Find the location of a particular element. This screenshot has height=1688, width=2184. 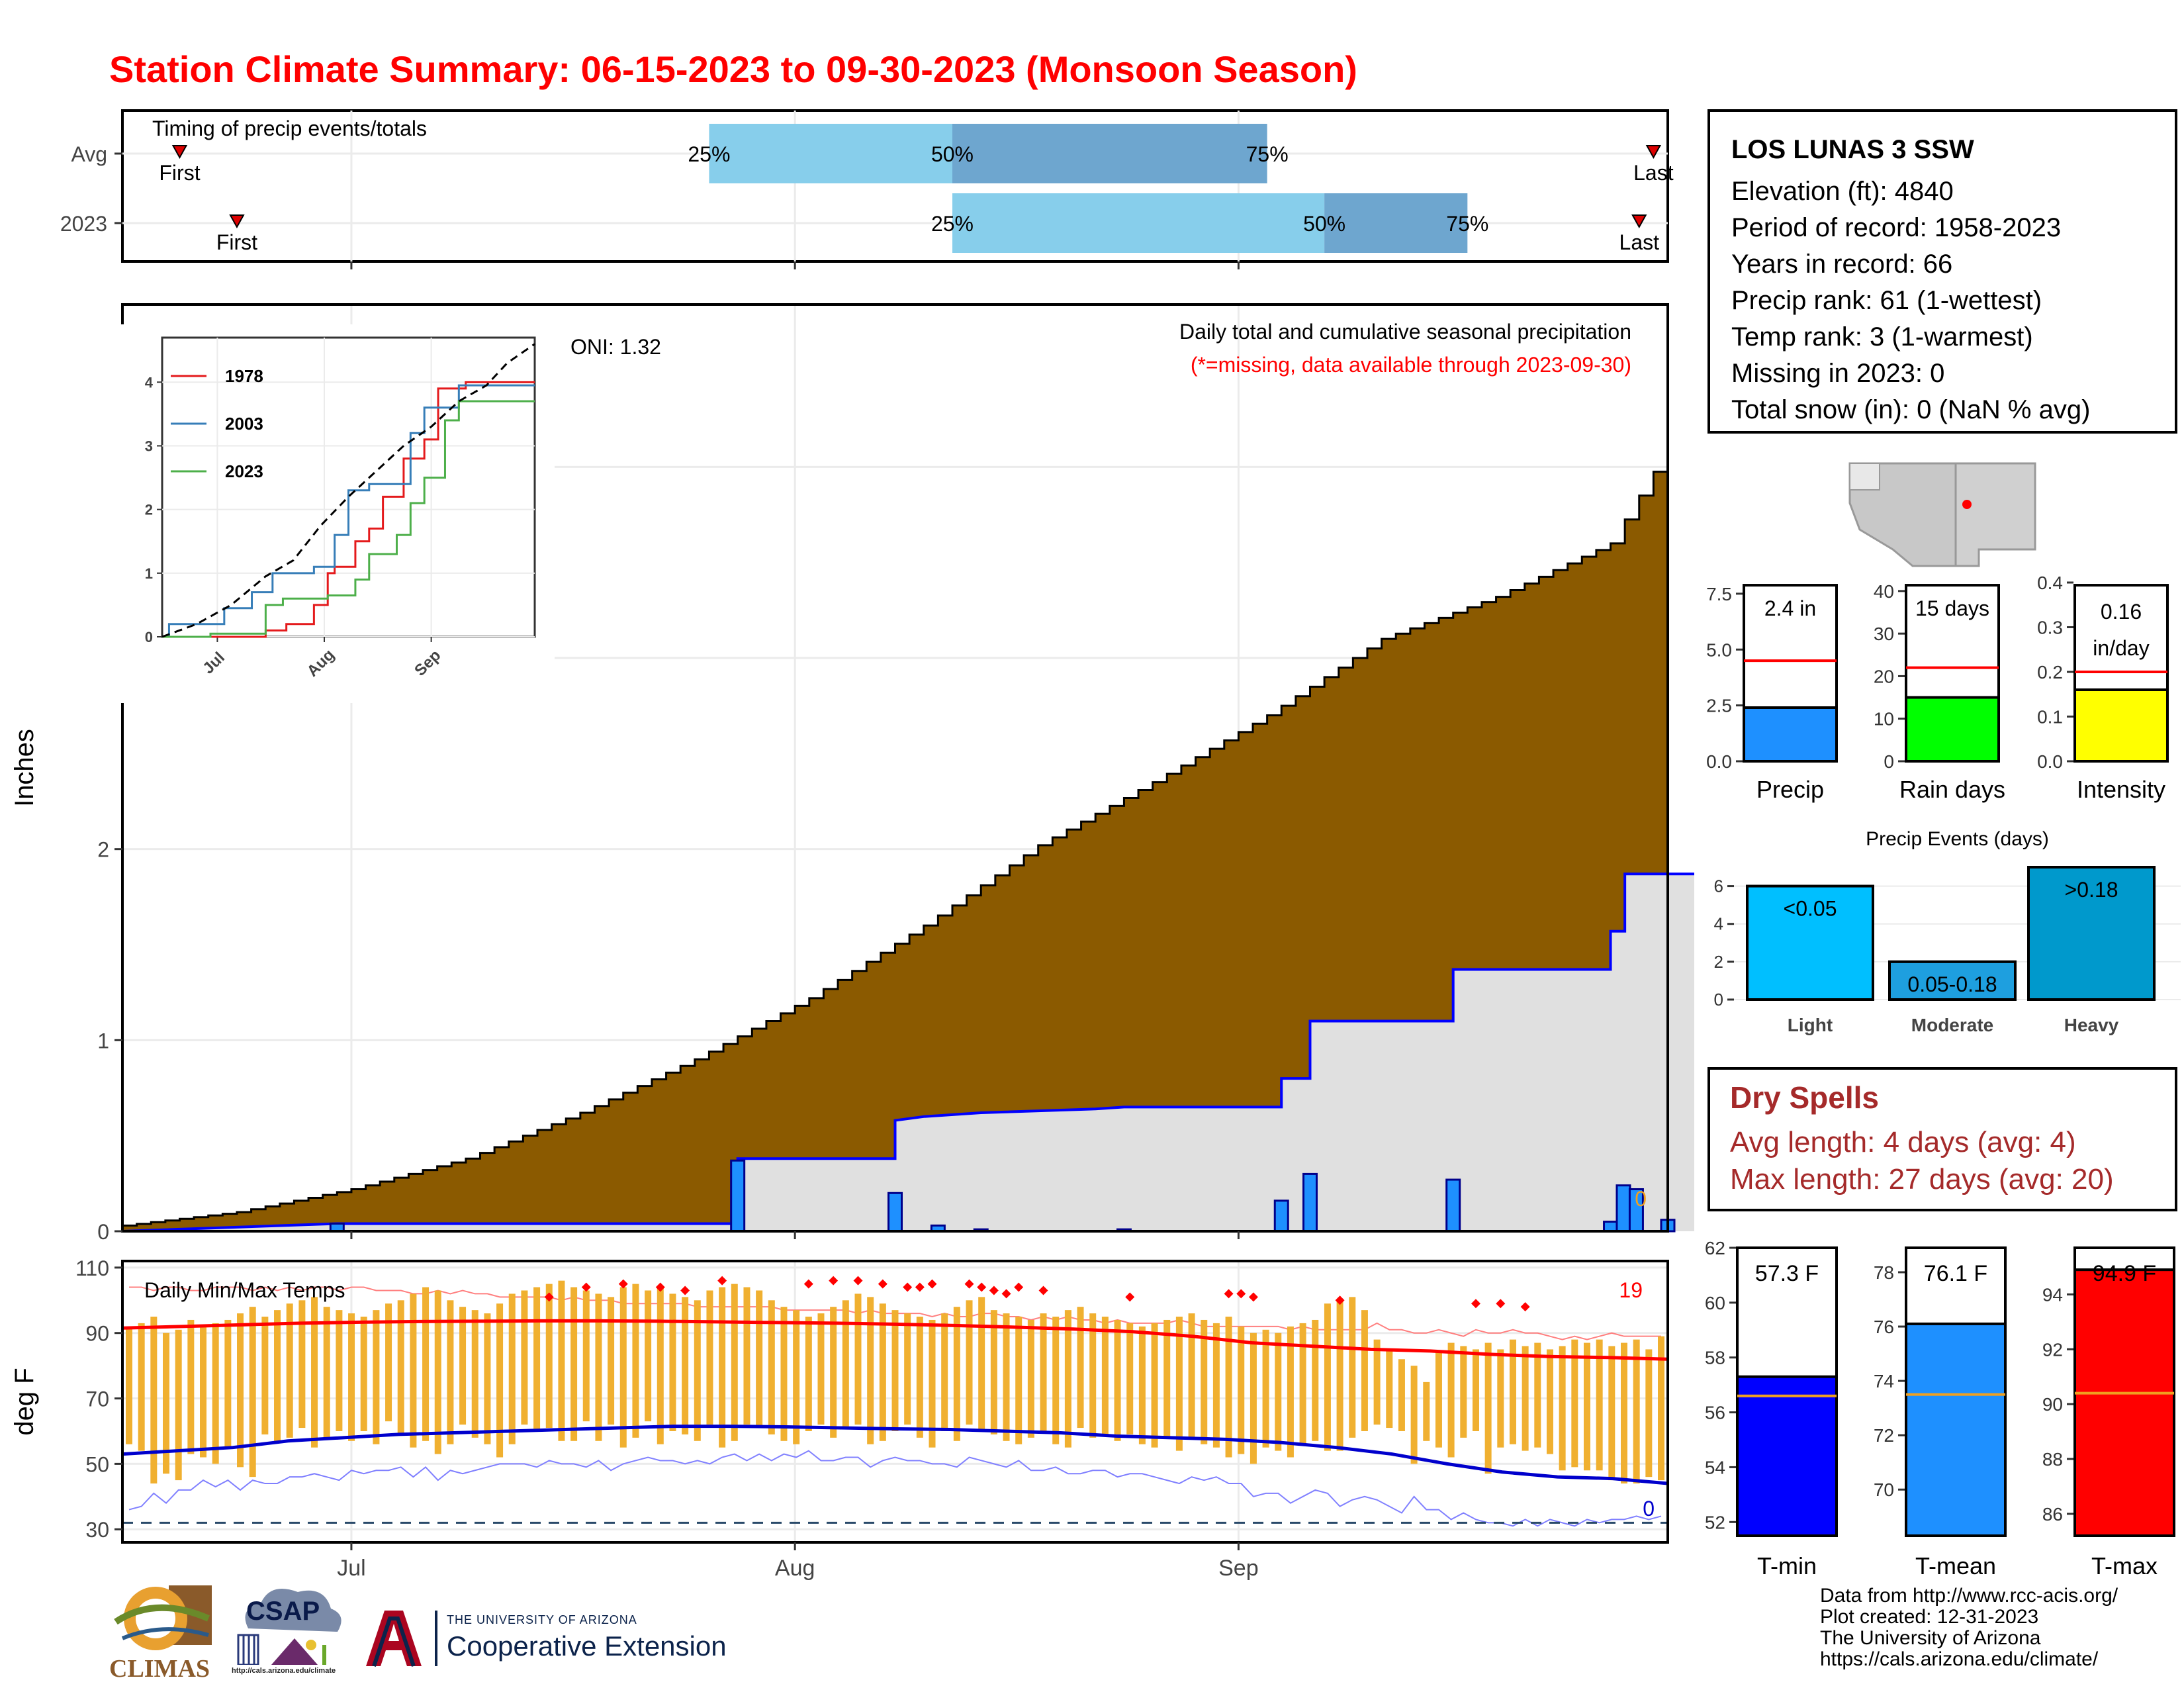

tbar-ytick-label: 60 is located at coordinates (1715, 1303).